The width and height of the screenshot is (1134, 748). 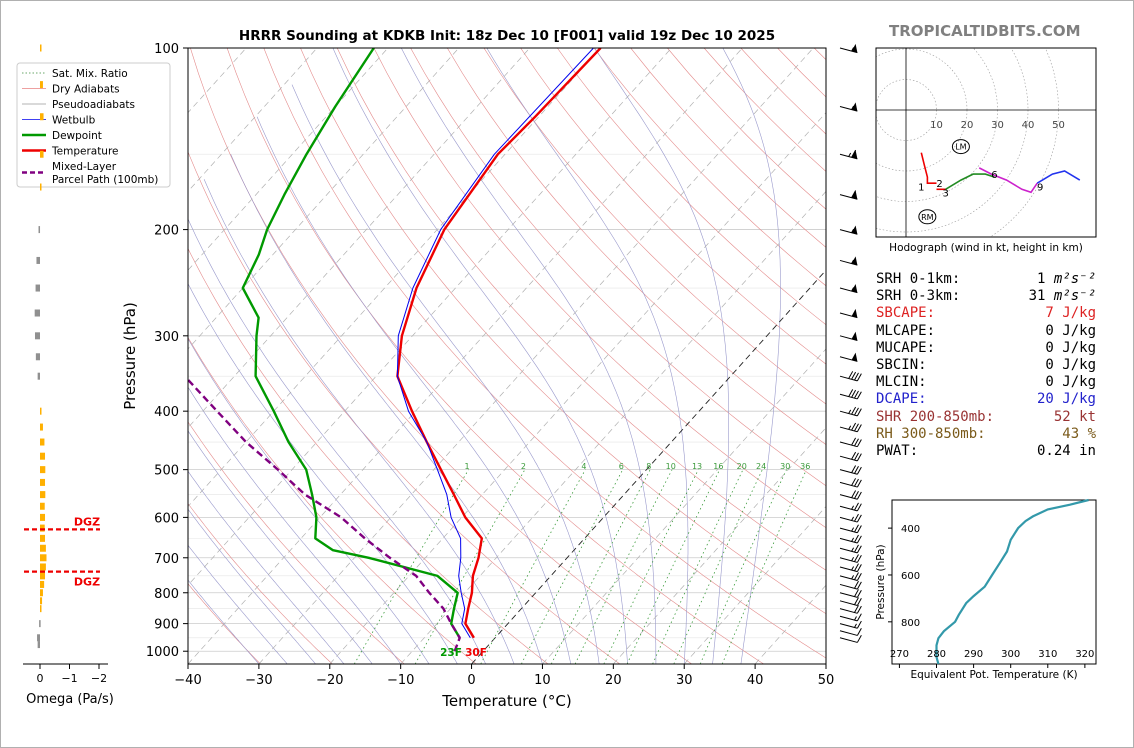 I want to click on stat-row: PWAT: 0.24 in, so click(x=986, y=451).